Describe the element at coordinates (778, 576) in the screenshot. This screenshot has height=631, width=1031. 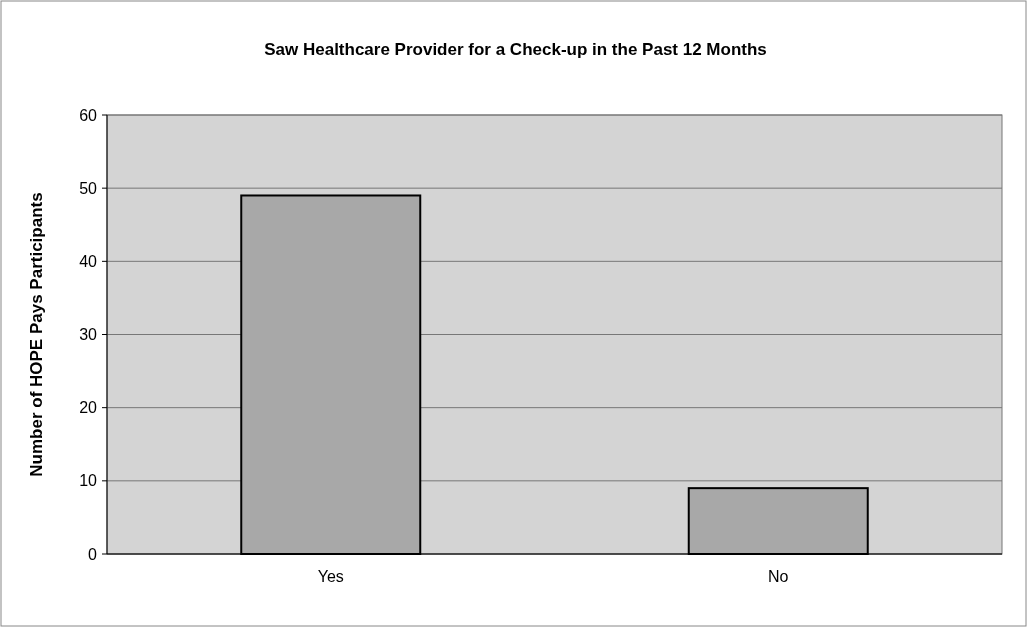
I see `x-tick-label: No` at that location.